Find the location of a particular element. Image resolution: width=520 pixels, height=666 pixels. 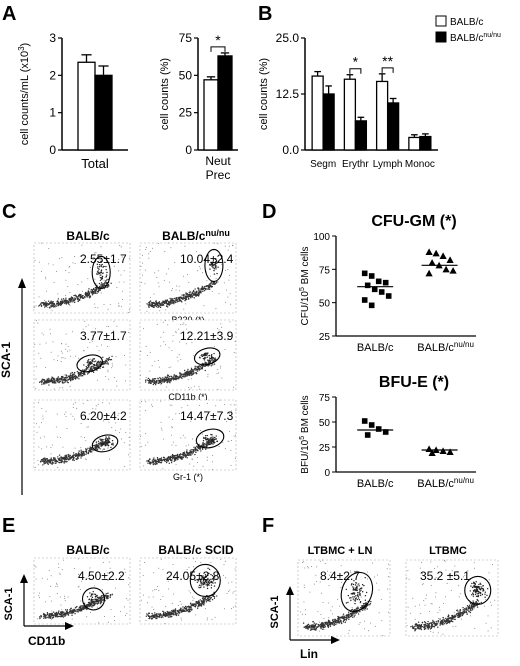

column-title-base: BALB/c is located at coordinates (184, 236).